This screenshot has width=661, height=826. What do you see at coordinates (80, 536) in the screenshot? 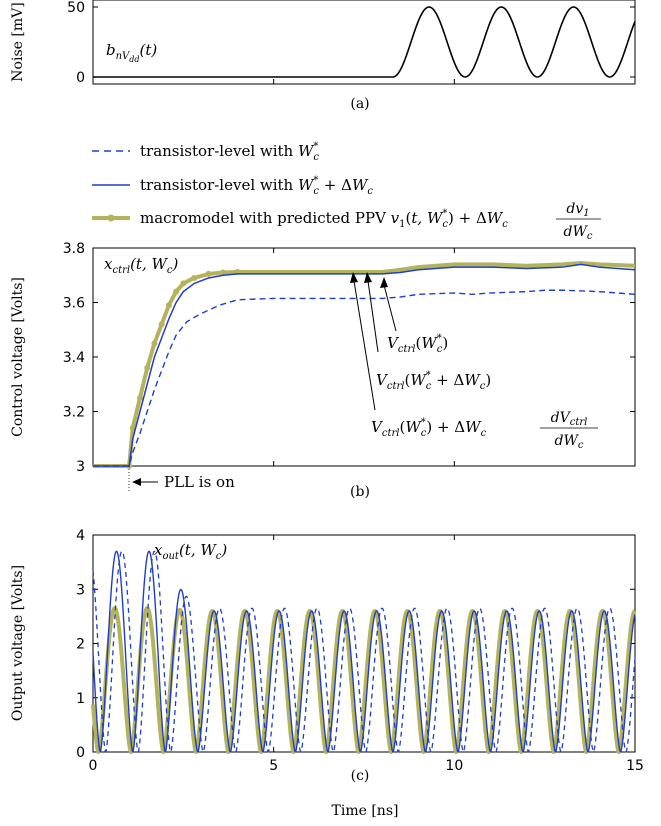
I see `panel-c-ytick-label: 4` at bounding box center [80, 536].